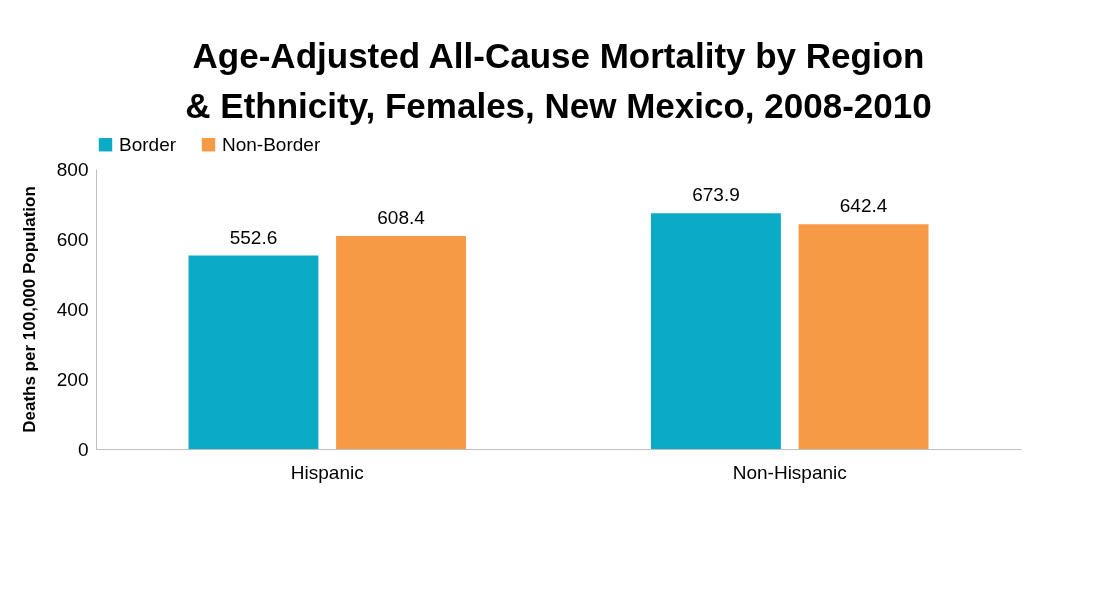  Describe the element at coordinates (72, 309) in the screenshot. I see `y-tick-label: 400` at that location.